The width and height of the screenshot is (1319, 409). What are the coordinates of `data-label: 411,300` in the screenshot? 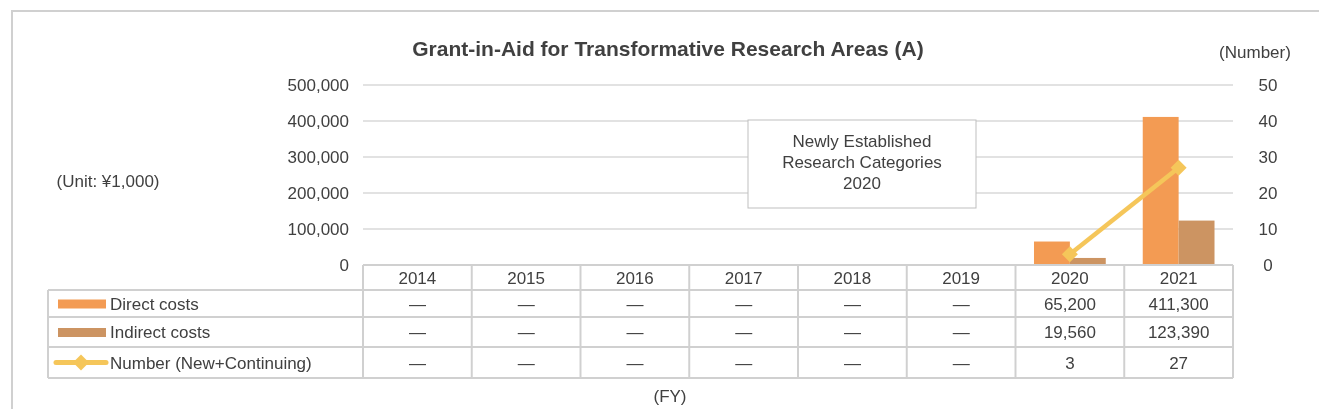 It's located at (1178, 304).